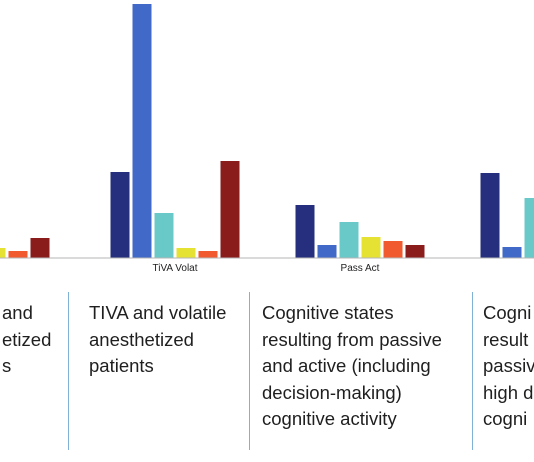 This screenshot has width=534, height=462. Describe the element at coordinates (27, 339) in the screenshot. I see `description-anesthetized: and etized s` at that location.